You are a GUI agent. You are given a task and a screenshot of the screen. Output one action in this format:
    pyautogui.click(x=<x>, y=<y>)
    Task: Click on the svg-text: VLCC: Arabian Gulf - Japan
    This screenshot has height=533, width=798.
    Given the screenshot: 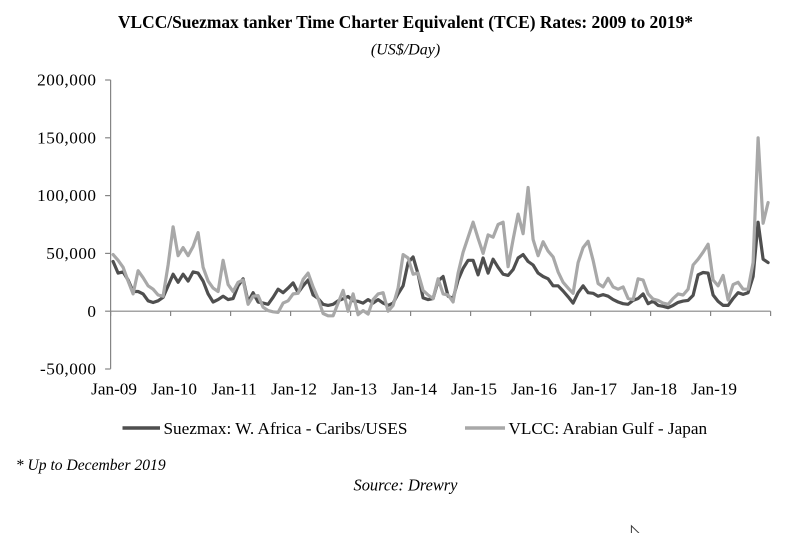 What is the action you would take?
    pyautogui.click(x=608, y=428)
    